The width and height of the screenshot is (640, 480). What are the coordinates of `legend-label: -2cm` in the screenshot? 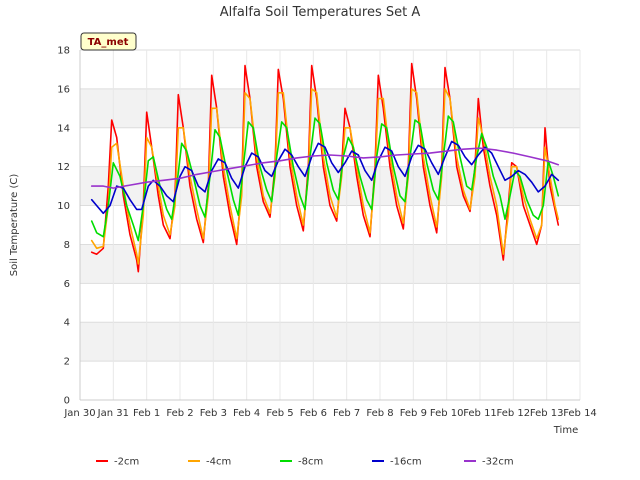 It's located at (126, 462).